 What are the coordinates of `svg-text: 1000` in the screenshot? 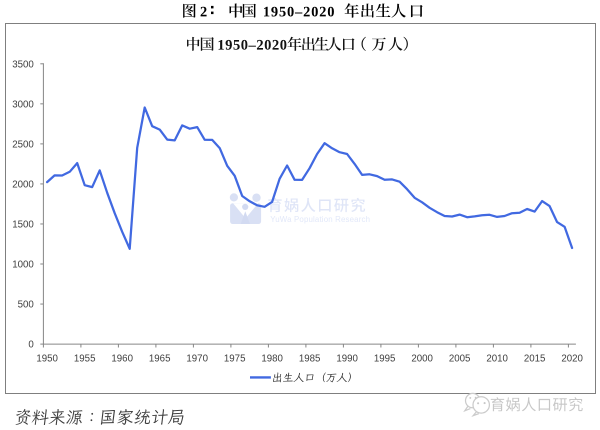 It's located at (23, 265).